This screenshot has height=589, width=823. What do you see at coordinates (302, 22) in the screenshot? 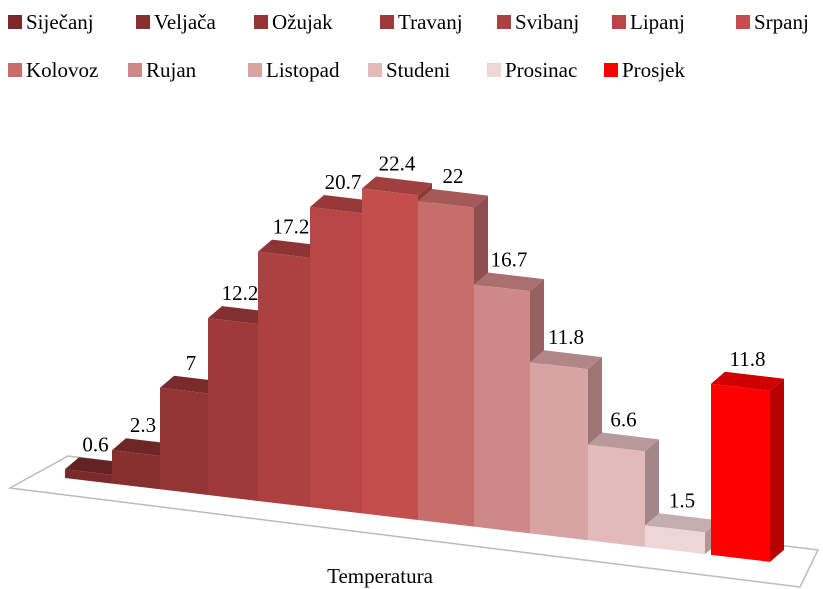
I see `legend-label: Ožujak` at bounding box center [302, 22].